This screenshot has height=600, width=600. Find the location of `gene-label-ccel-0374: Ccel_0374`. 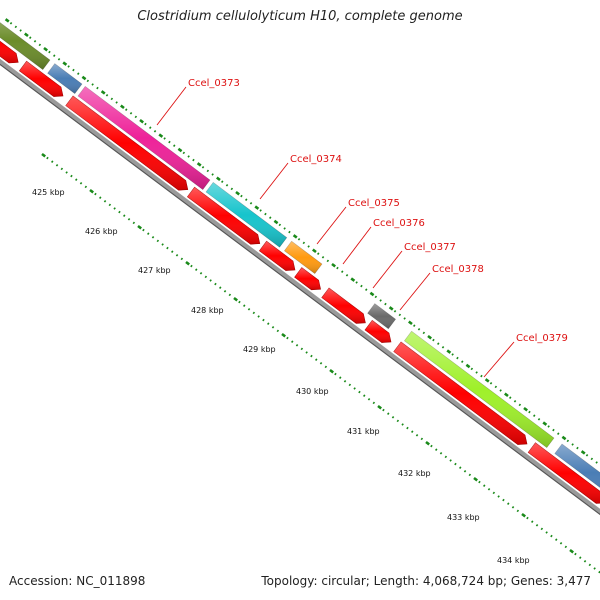

gene-label-ccel-0374: Ccel_0374 is located at coordinates (316, 159).